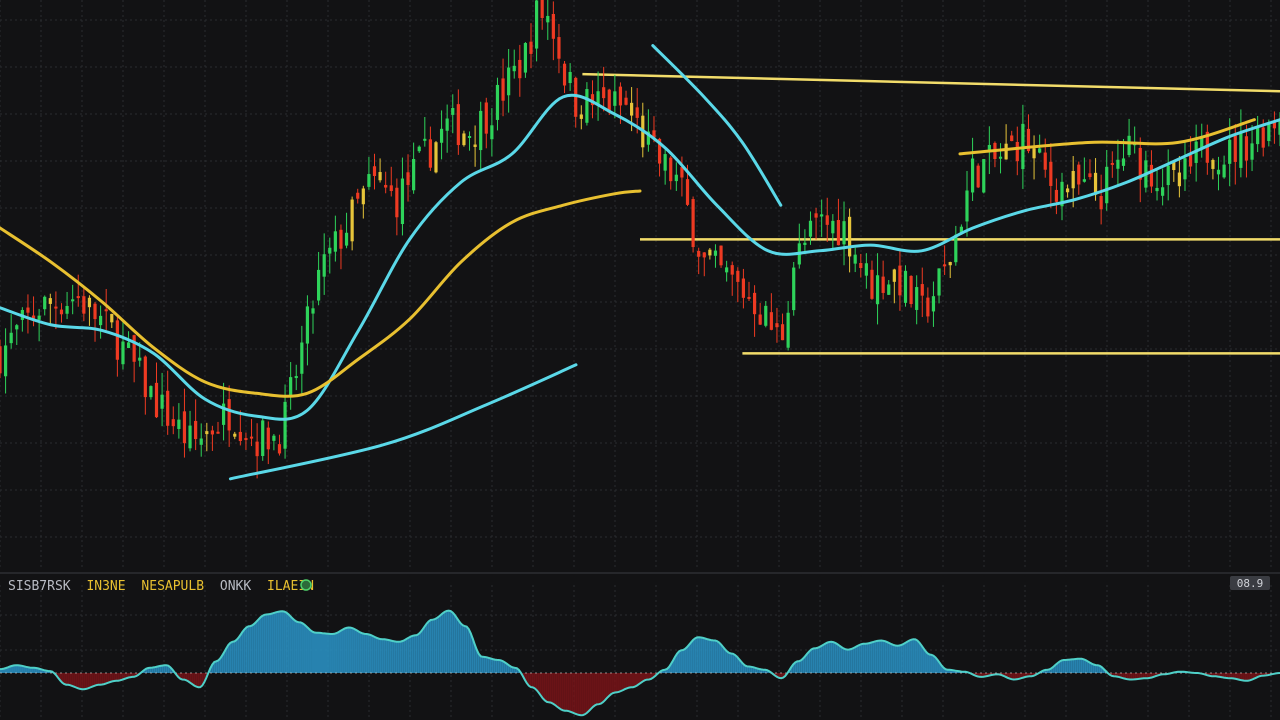 The width and height of the screenshot is (1280, 720). Describe the element at coordinates (1107, 137) in the screenshot. I see `yellow-rise-line` at that location.